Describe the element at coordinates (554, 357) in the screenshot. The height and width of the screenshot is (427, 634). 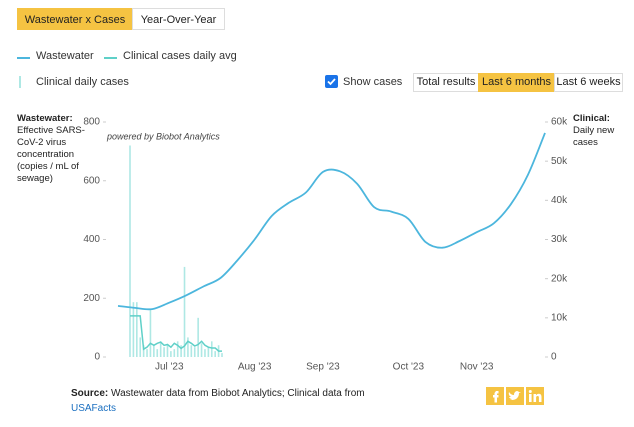
I see `y2-tick-label: 0` at that location.